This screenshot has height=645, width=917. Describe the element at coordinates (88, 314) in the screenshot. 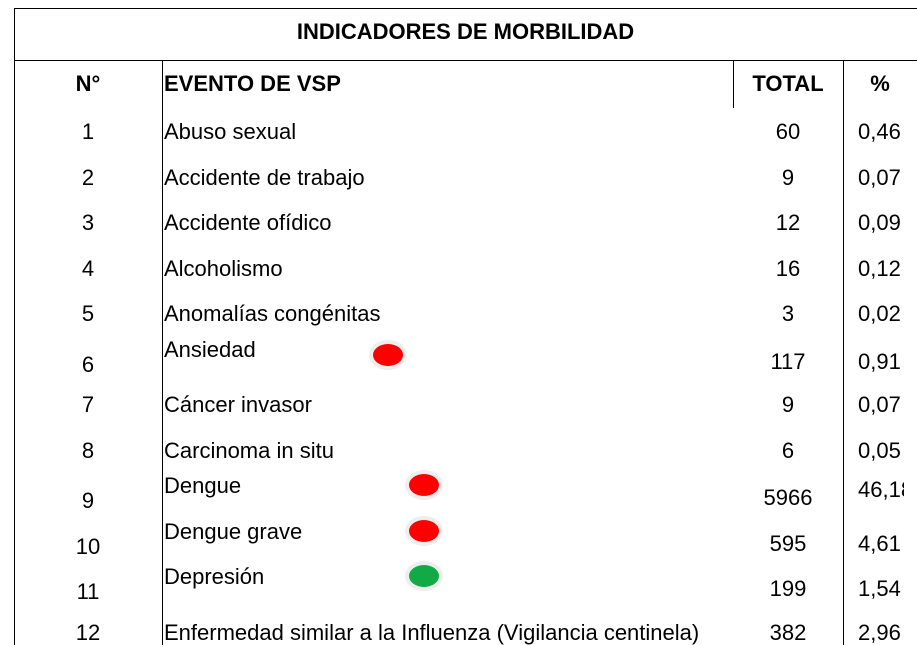

I see `cell: 5` at that location.